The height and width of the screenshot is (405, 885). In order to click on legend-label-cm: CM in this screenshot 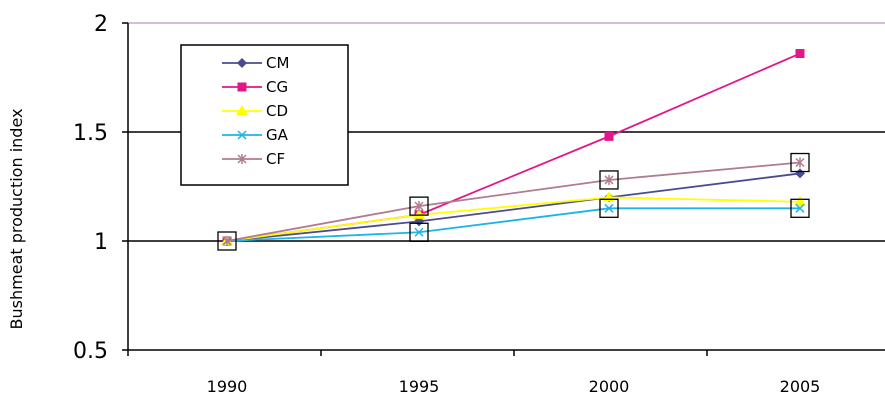, I will do `click(277, 63)`.